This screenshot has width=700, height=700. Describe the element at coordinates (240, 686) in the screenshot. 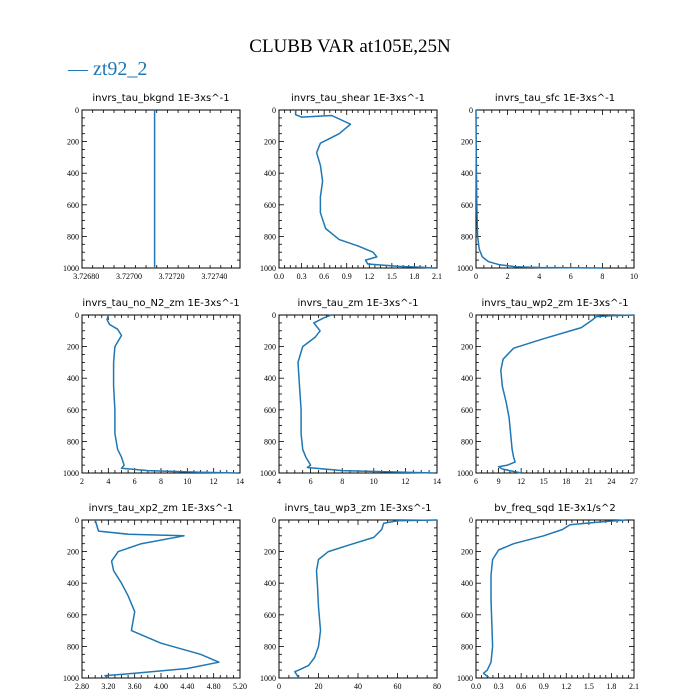

I see `x-tick-label: 5.20` at that location.